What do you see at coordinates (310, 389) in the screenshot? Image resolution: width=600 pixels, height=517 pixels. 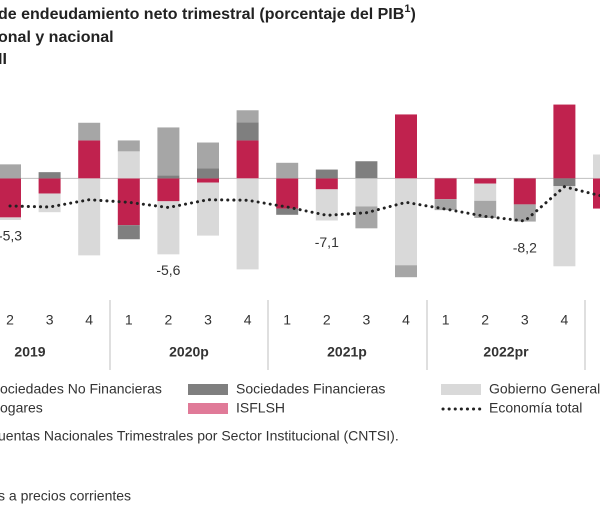 I see `legend-label: Sociedades Financieras` at bounding box center [310, 389].